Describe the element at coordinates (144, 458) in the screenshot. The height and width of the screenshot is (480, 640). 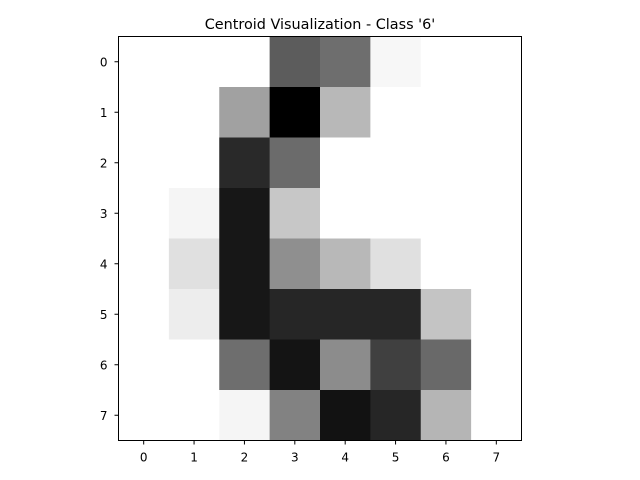
I see `x-tick-label-0: 0` at that location.